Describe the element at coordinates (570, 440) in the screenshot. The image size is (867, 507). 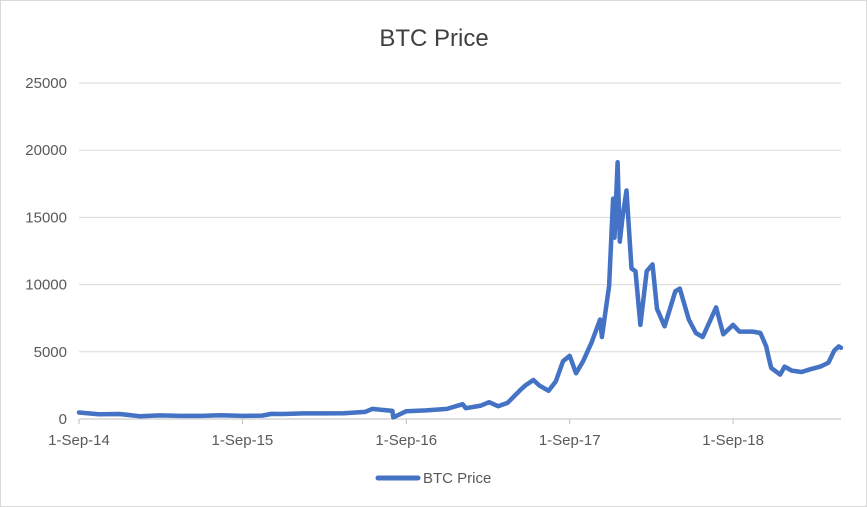
I see `x-tick-label: 1-Sep-17` at that location.